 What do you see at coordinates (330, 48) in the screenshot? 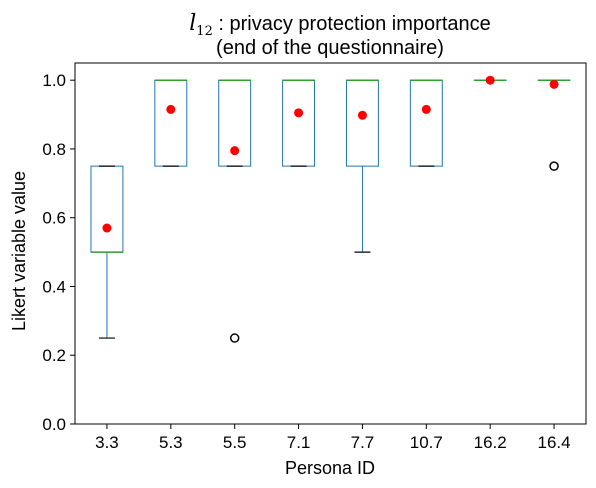
I see `chart-title-line2: (end of the questionnaire)` at bounding box center [330, 48].